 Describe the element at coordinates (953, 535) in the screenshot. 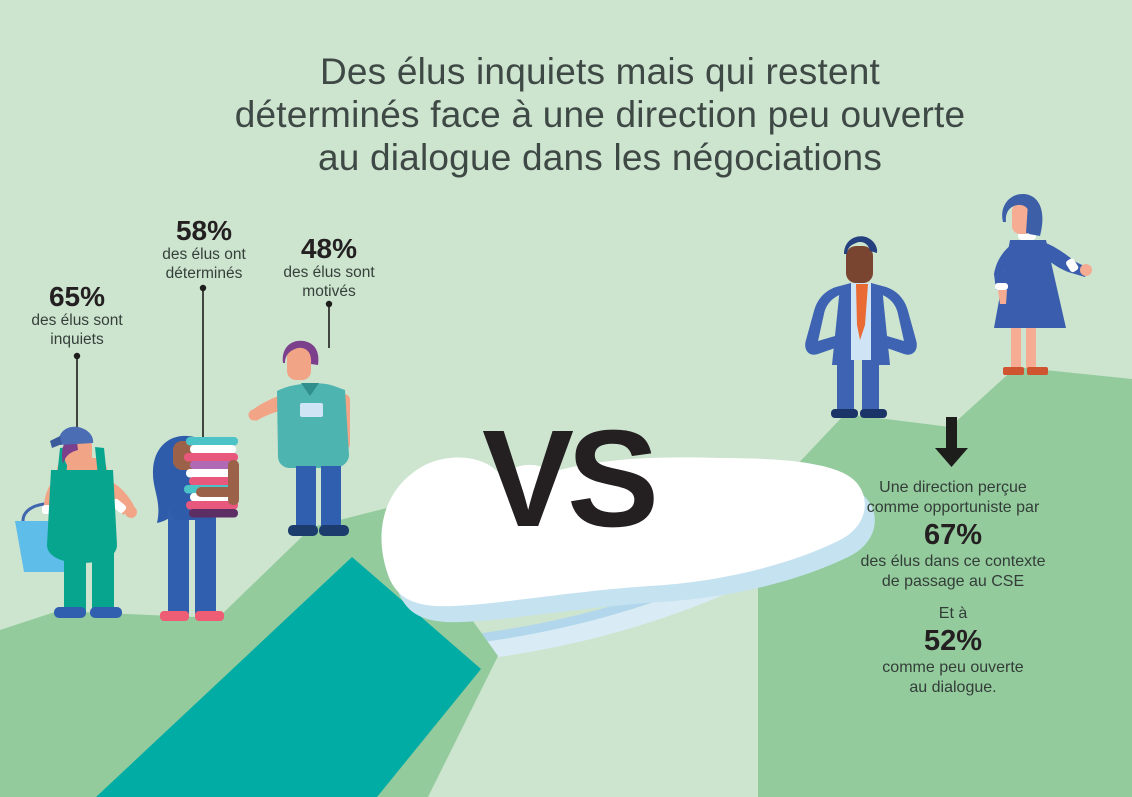

I see `stat-value-67: 67%` at that location.